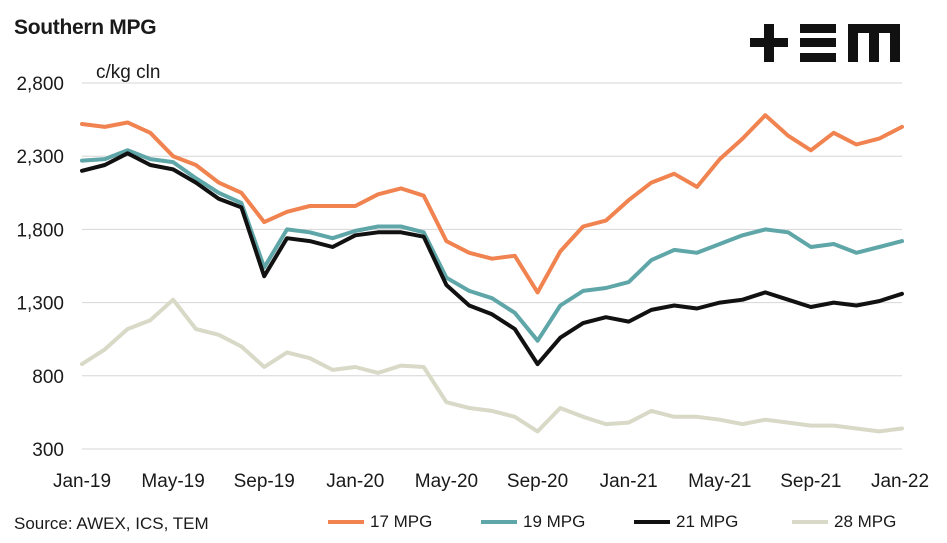  I want to click on legend-label-19mpg: 19 MPG, so click(554, 521).